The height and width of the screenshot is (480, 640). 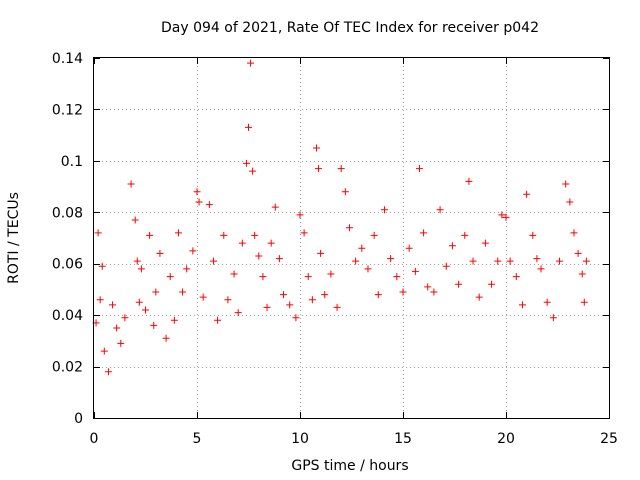 What do you see at coordinates (67, 316) in the screenshot?
I see `y-tick-label: 0.04` at bounding box center [67, 316].